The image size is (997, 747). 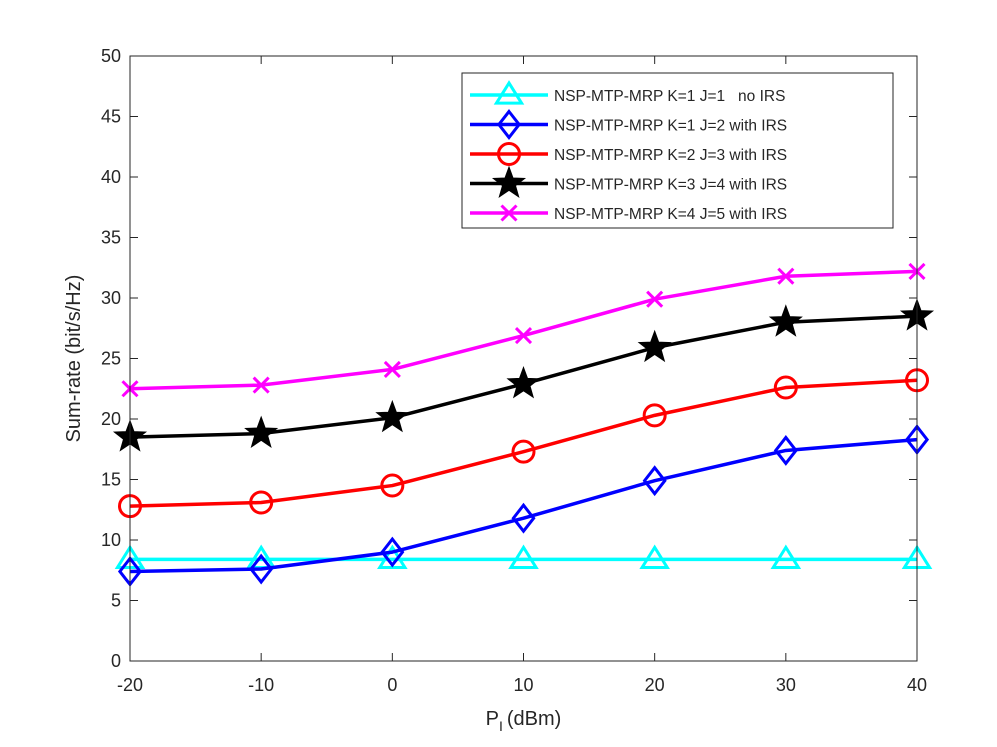 What do you see at coordinates (74, 359) in the screenshot?
I see `y-axis-label: Sum-rate (bit/s/Hz)` at bounding box center [74, 359].